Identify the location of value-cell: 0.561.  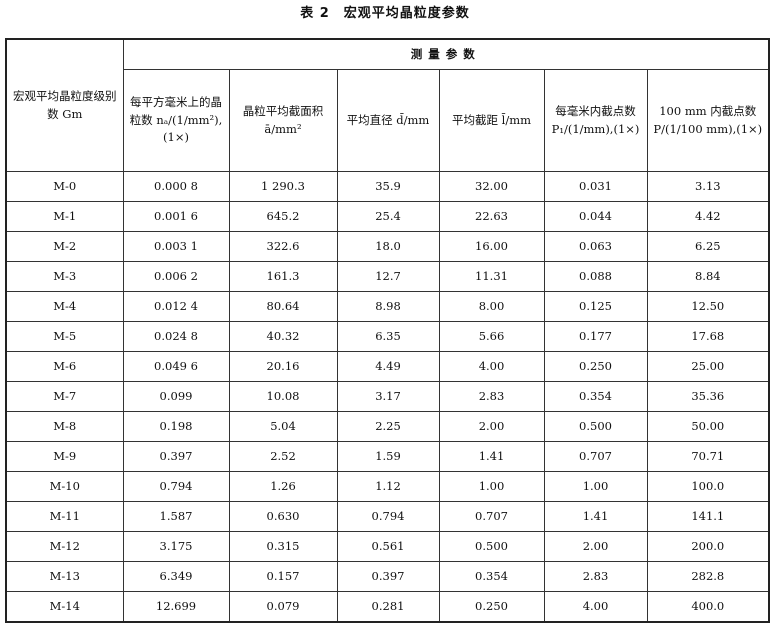
(388, 546).